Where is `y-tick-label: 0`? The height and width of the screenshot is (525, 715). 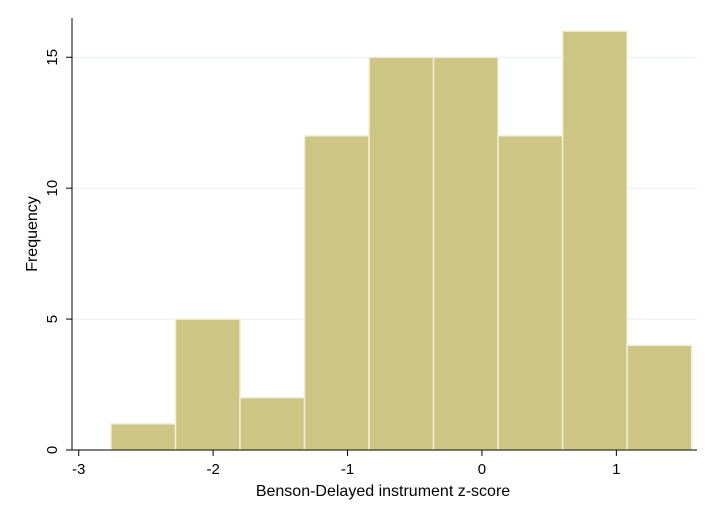 y-tick-label: 0 is located at coordinates (52, 450).